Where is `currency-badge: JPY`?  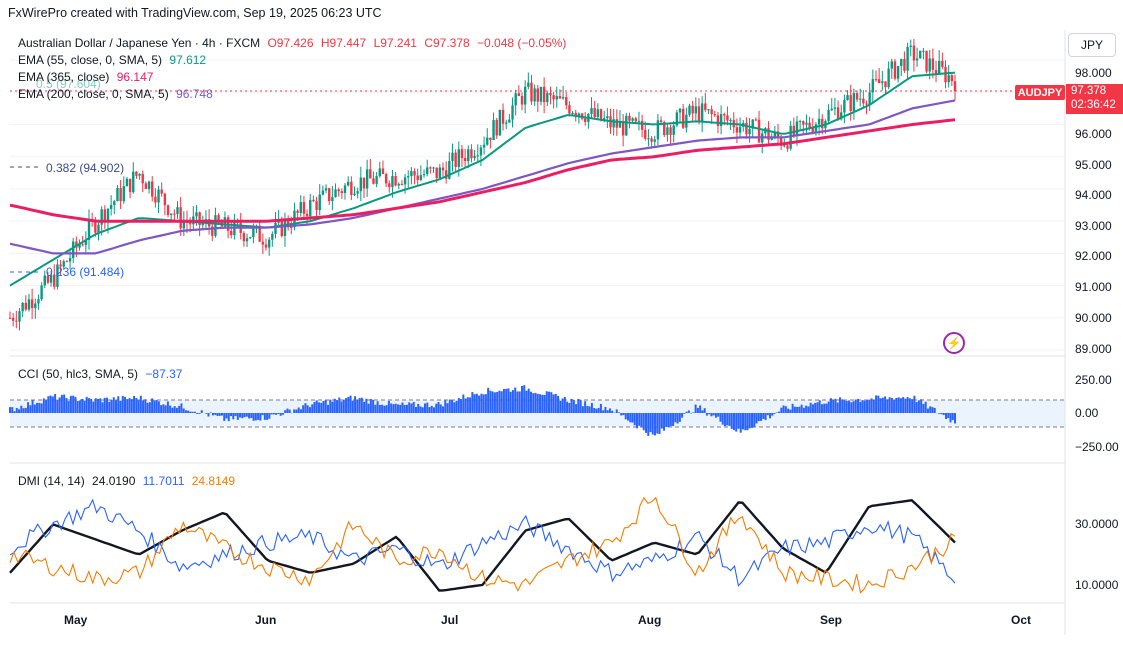
currency-badge: JPY is located at coordinates (1092, 45).